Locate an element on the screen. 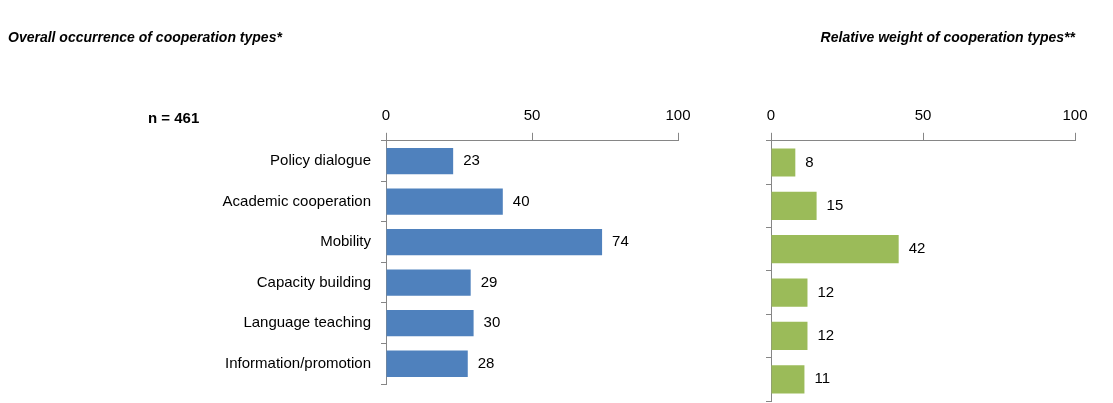 This screenshot has width=1113, height=403. data-label: 11 is located at coordinates (822, 378).